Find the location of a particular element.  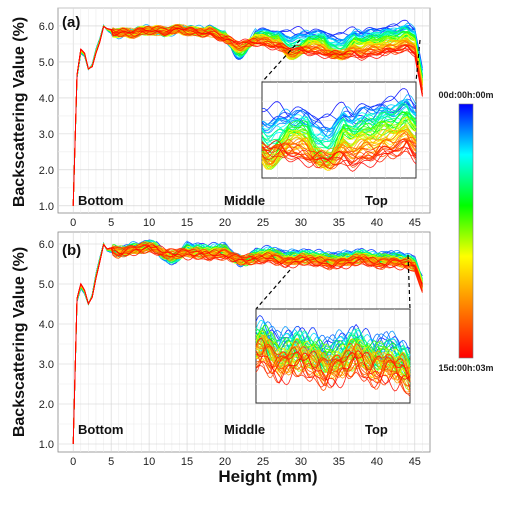

panel-b-region-top: Top is located at coordinates (376, 429).